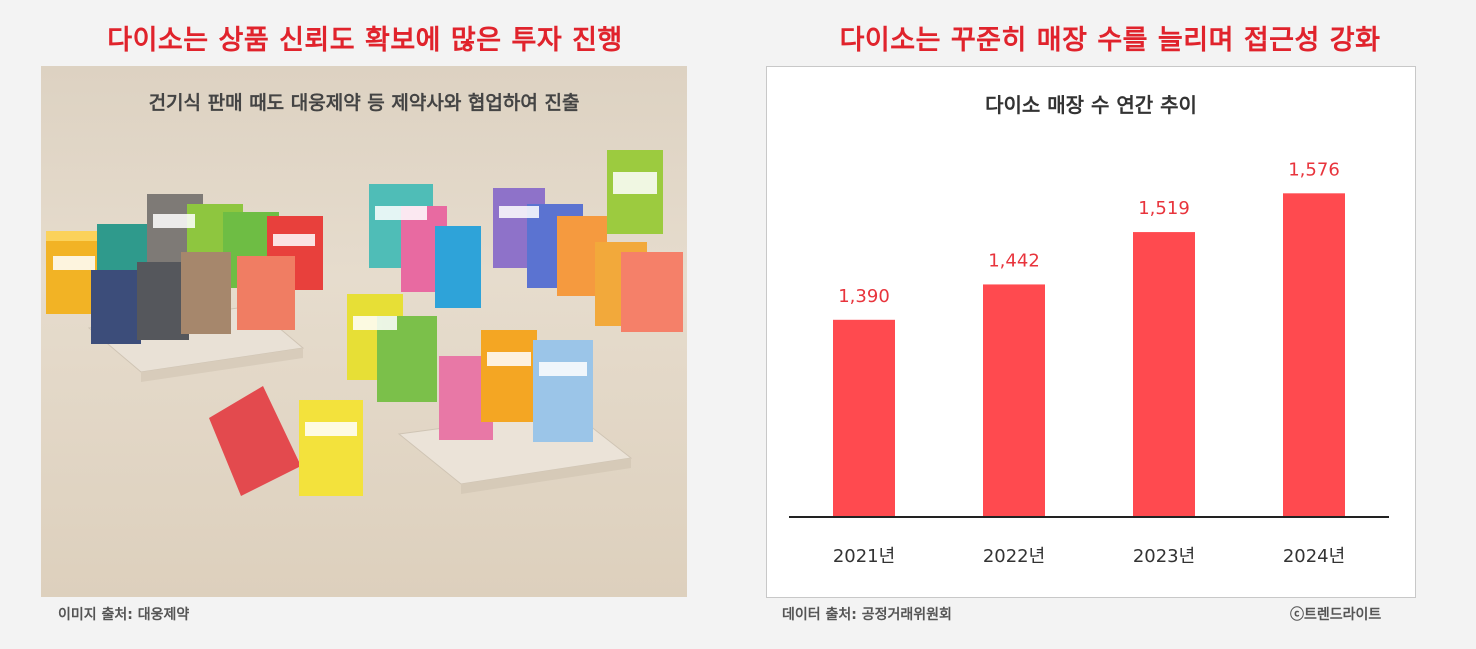 This screenshot has height=649, width=1476. Describe the element at coordinates (1014, 400) in the screenshot. I see `bar-2022년` at that location.